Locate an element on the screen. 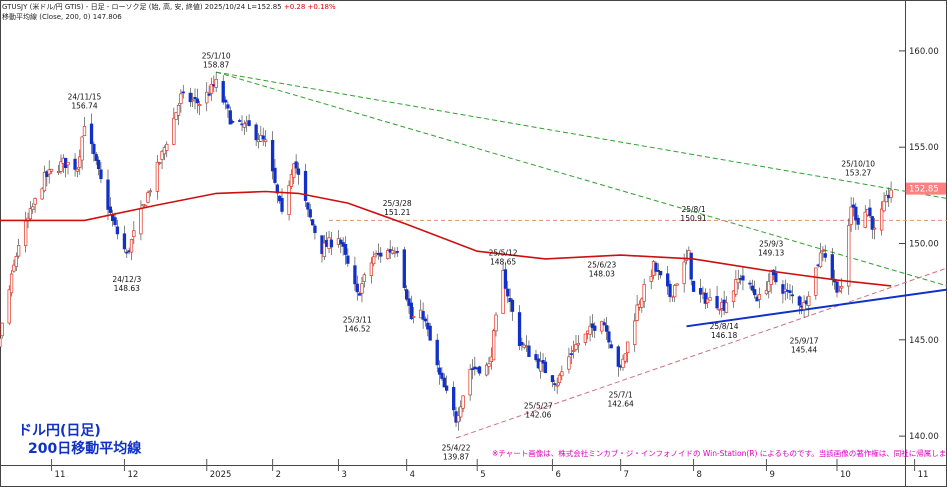  annotation-price: 148.63 is located at coordinates (127, 288).